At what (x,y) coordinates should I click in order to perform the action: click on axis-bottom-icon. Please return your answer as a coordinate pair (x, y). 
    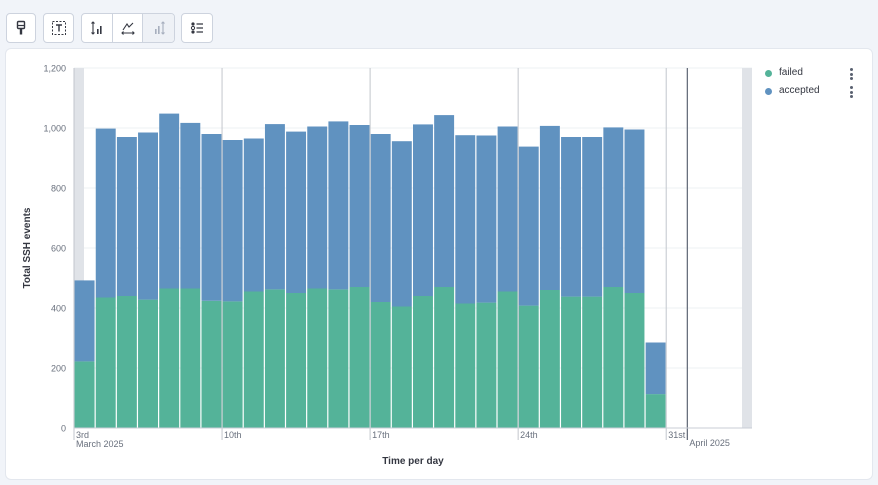
    Looking at the image, I should click on (127, 28).